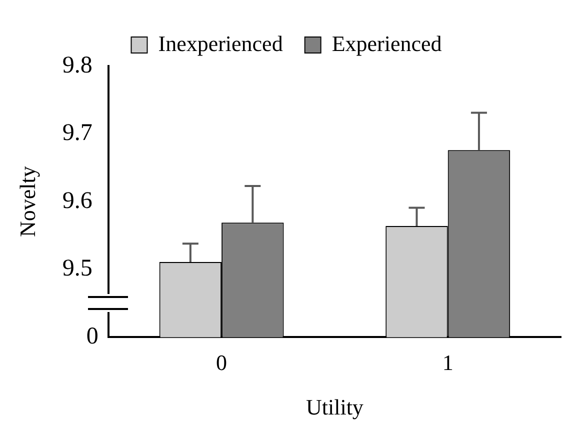 Image resolution: width=579 pixels, height=434 pixels. I want to click on y-tick-label: 9.8, so click(77, 65).